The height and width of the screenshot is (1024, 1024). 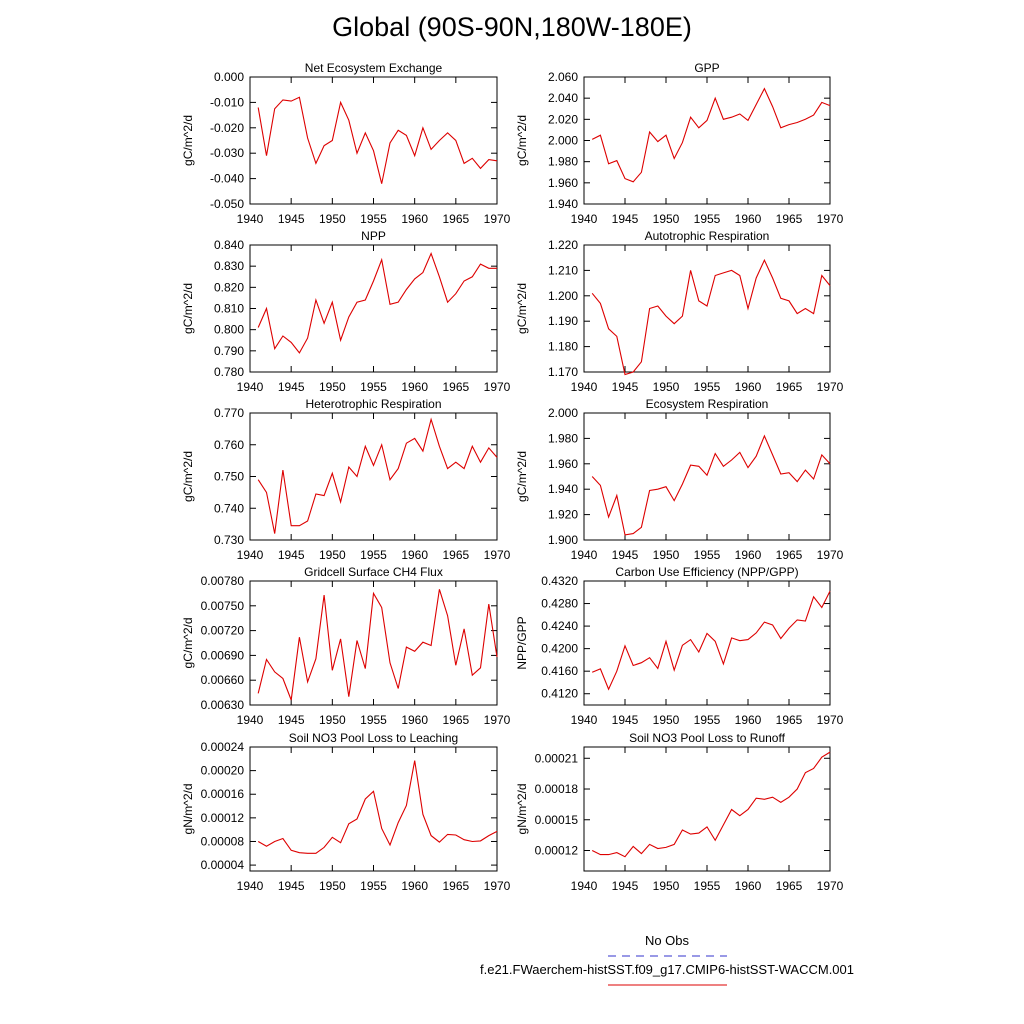 What do you see at coordinates (522, 642) in the screenshot?
I see `y-axis-label: NPP/GPP` at bounding box center [522, 642].